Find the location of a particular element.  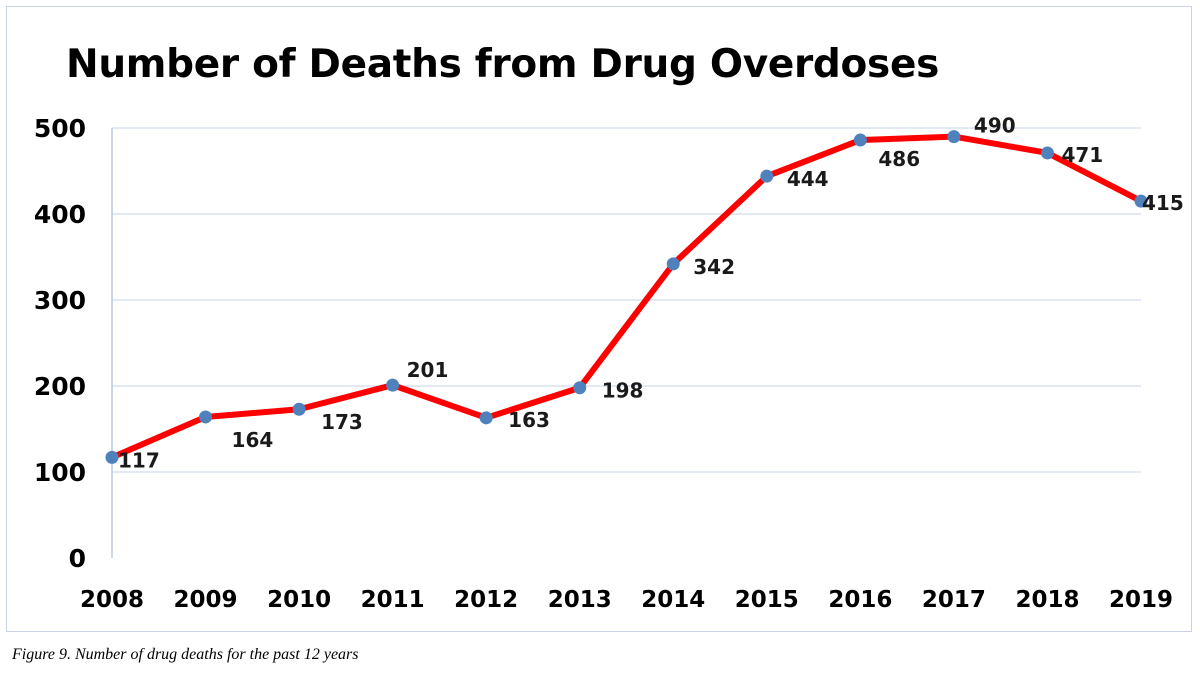

data-label-2010: 173 is located at coordinates (342, 422).